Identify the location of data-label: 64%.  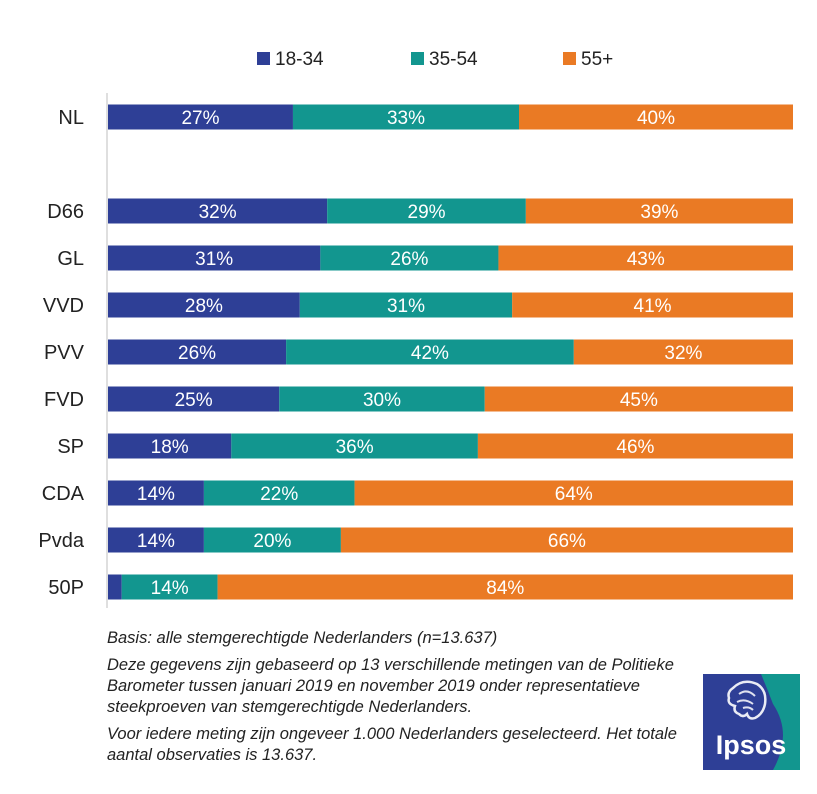
(574, 494).